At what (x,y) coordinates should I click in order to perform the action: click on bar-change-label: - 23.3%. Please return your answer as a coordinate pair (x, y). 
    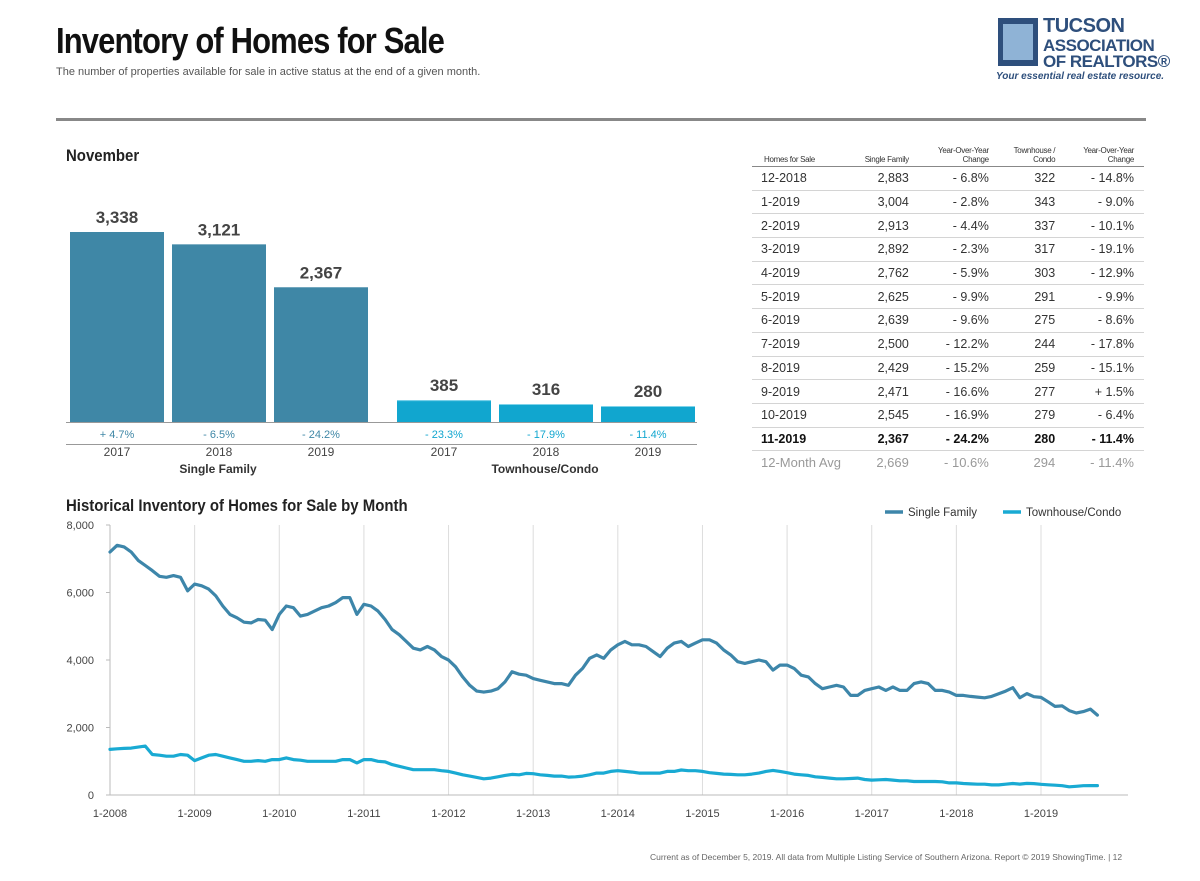
    Looking at the image, I should click on (444, 435).